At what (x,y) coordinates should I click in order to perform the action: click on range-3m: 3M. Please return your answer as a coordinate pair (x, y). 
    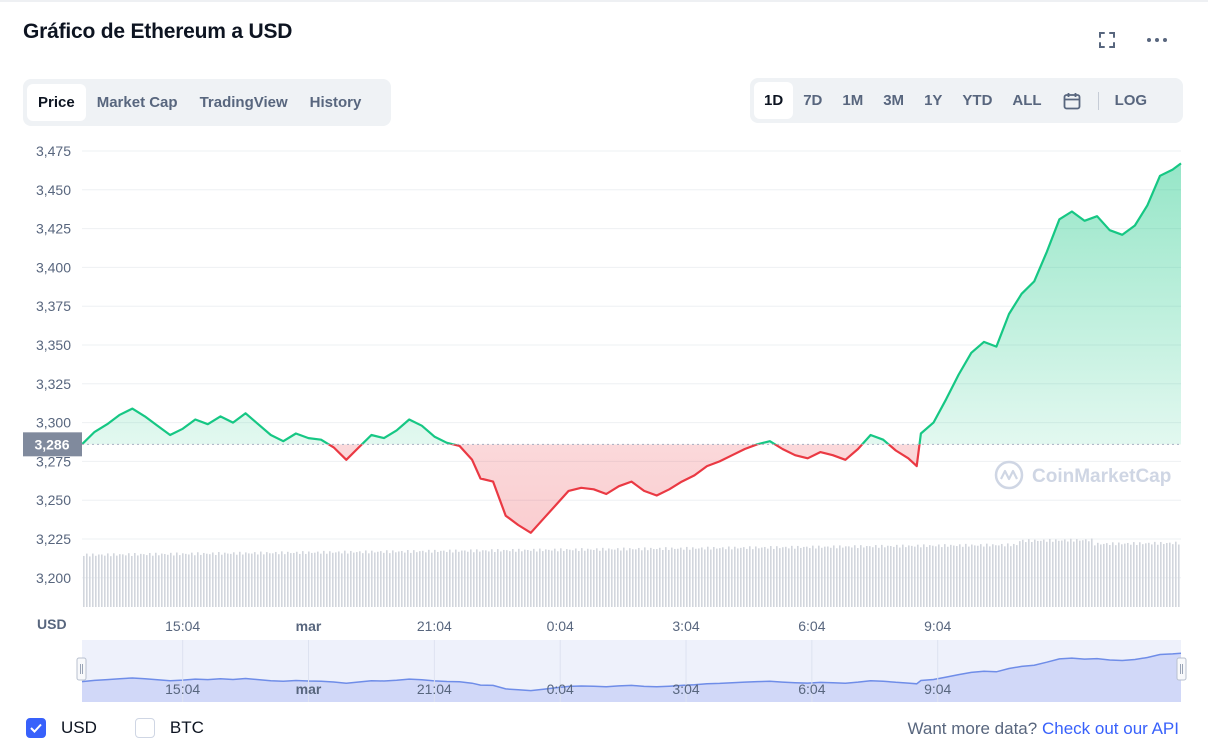
    Looking at the image, I should click on (894, 100).